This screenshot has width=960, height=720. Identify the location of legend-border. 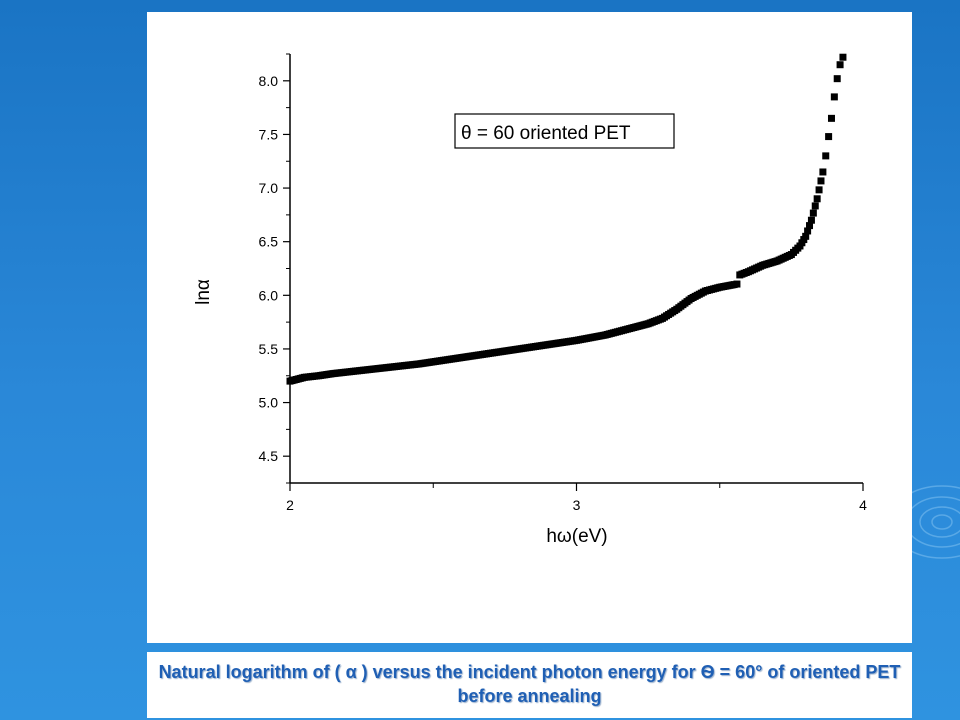
(564, 131).